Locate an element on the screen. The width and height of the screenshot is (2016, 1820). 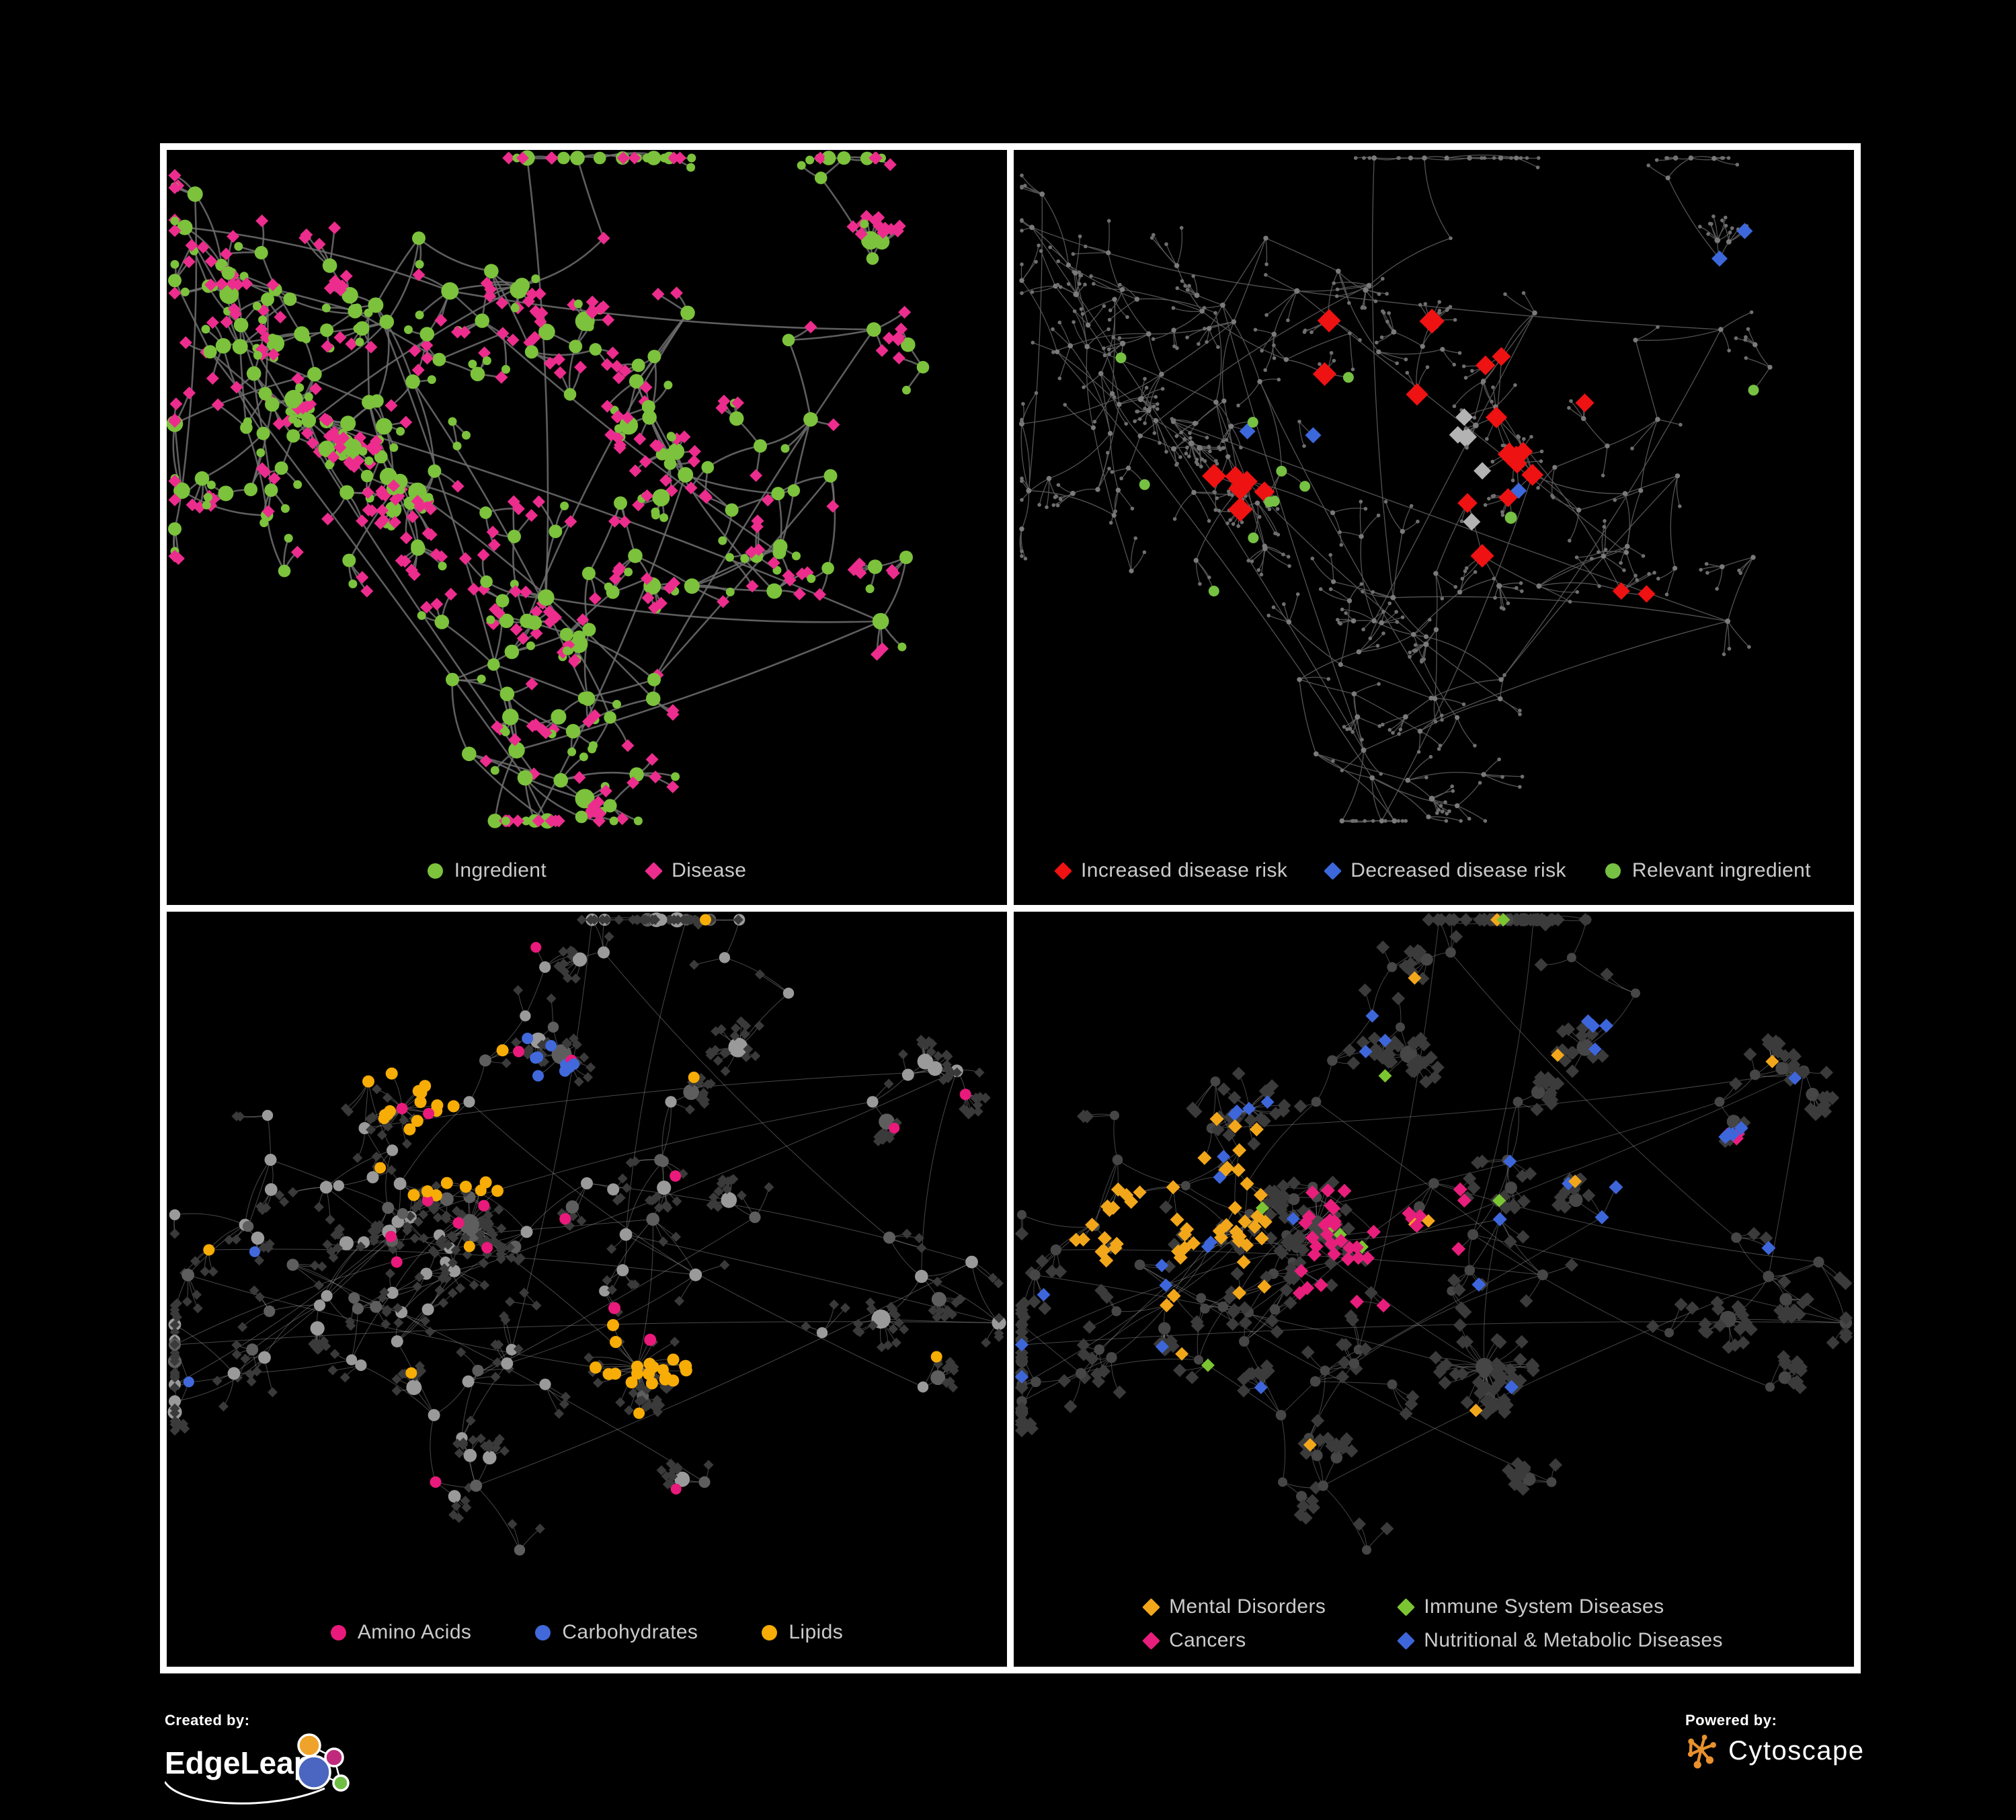
legend-item-relevant-ingredient: Relevant ingredient is located at coordinates (1708, 870).